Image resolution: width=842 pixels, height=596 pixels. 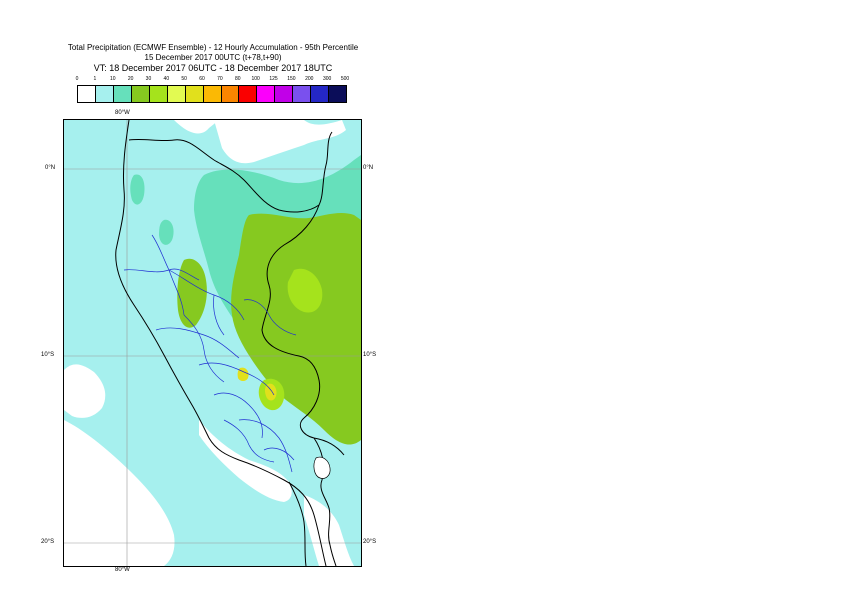 What do you see at coordinates (273, 79) in the screenshot?
I see `legend-label-11: 125` at bounding box center [273, 79].